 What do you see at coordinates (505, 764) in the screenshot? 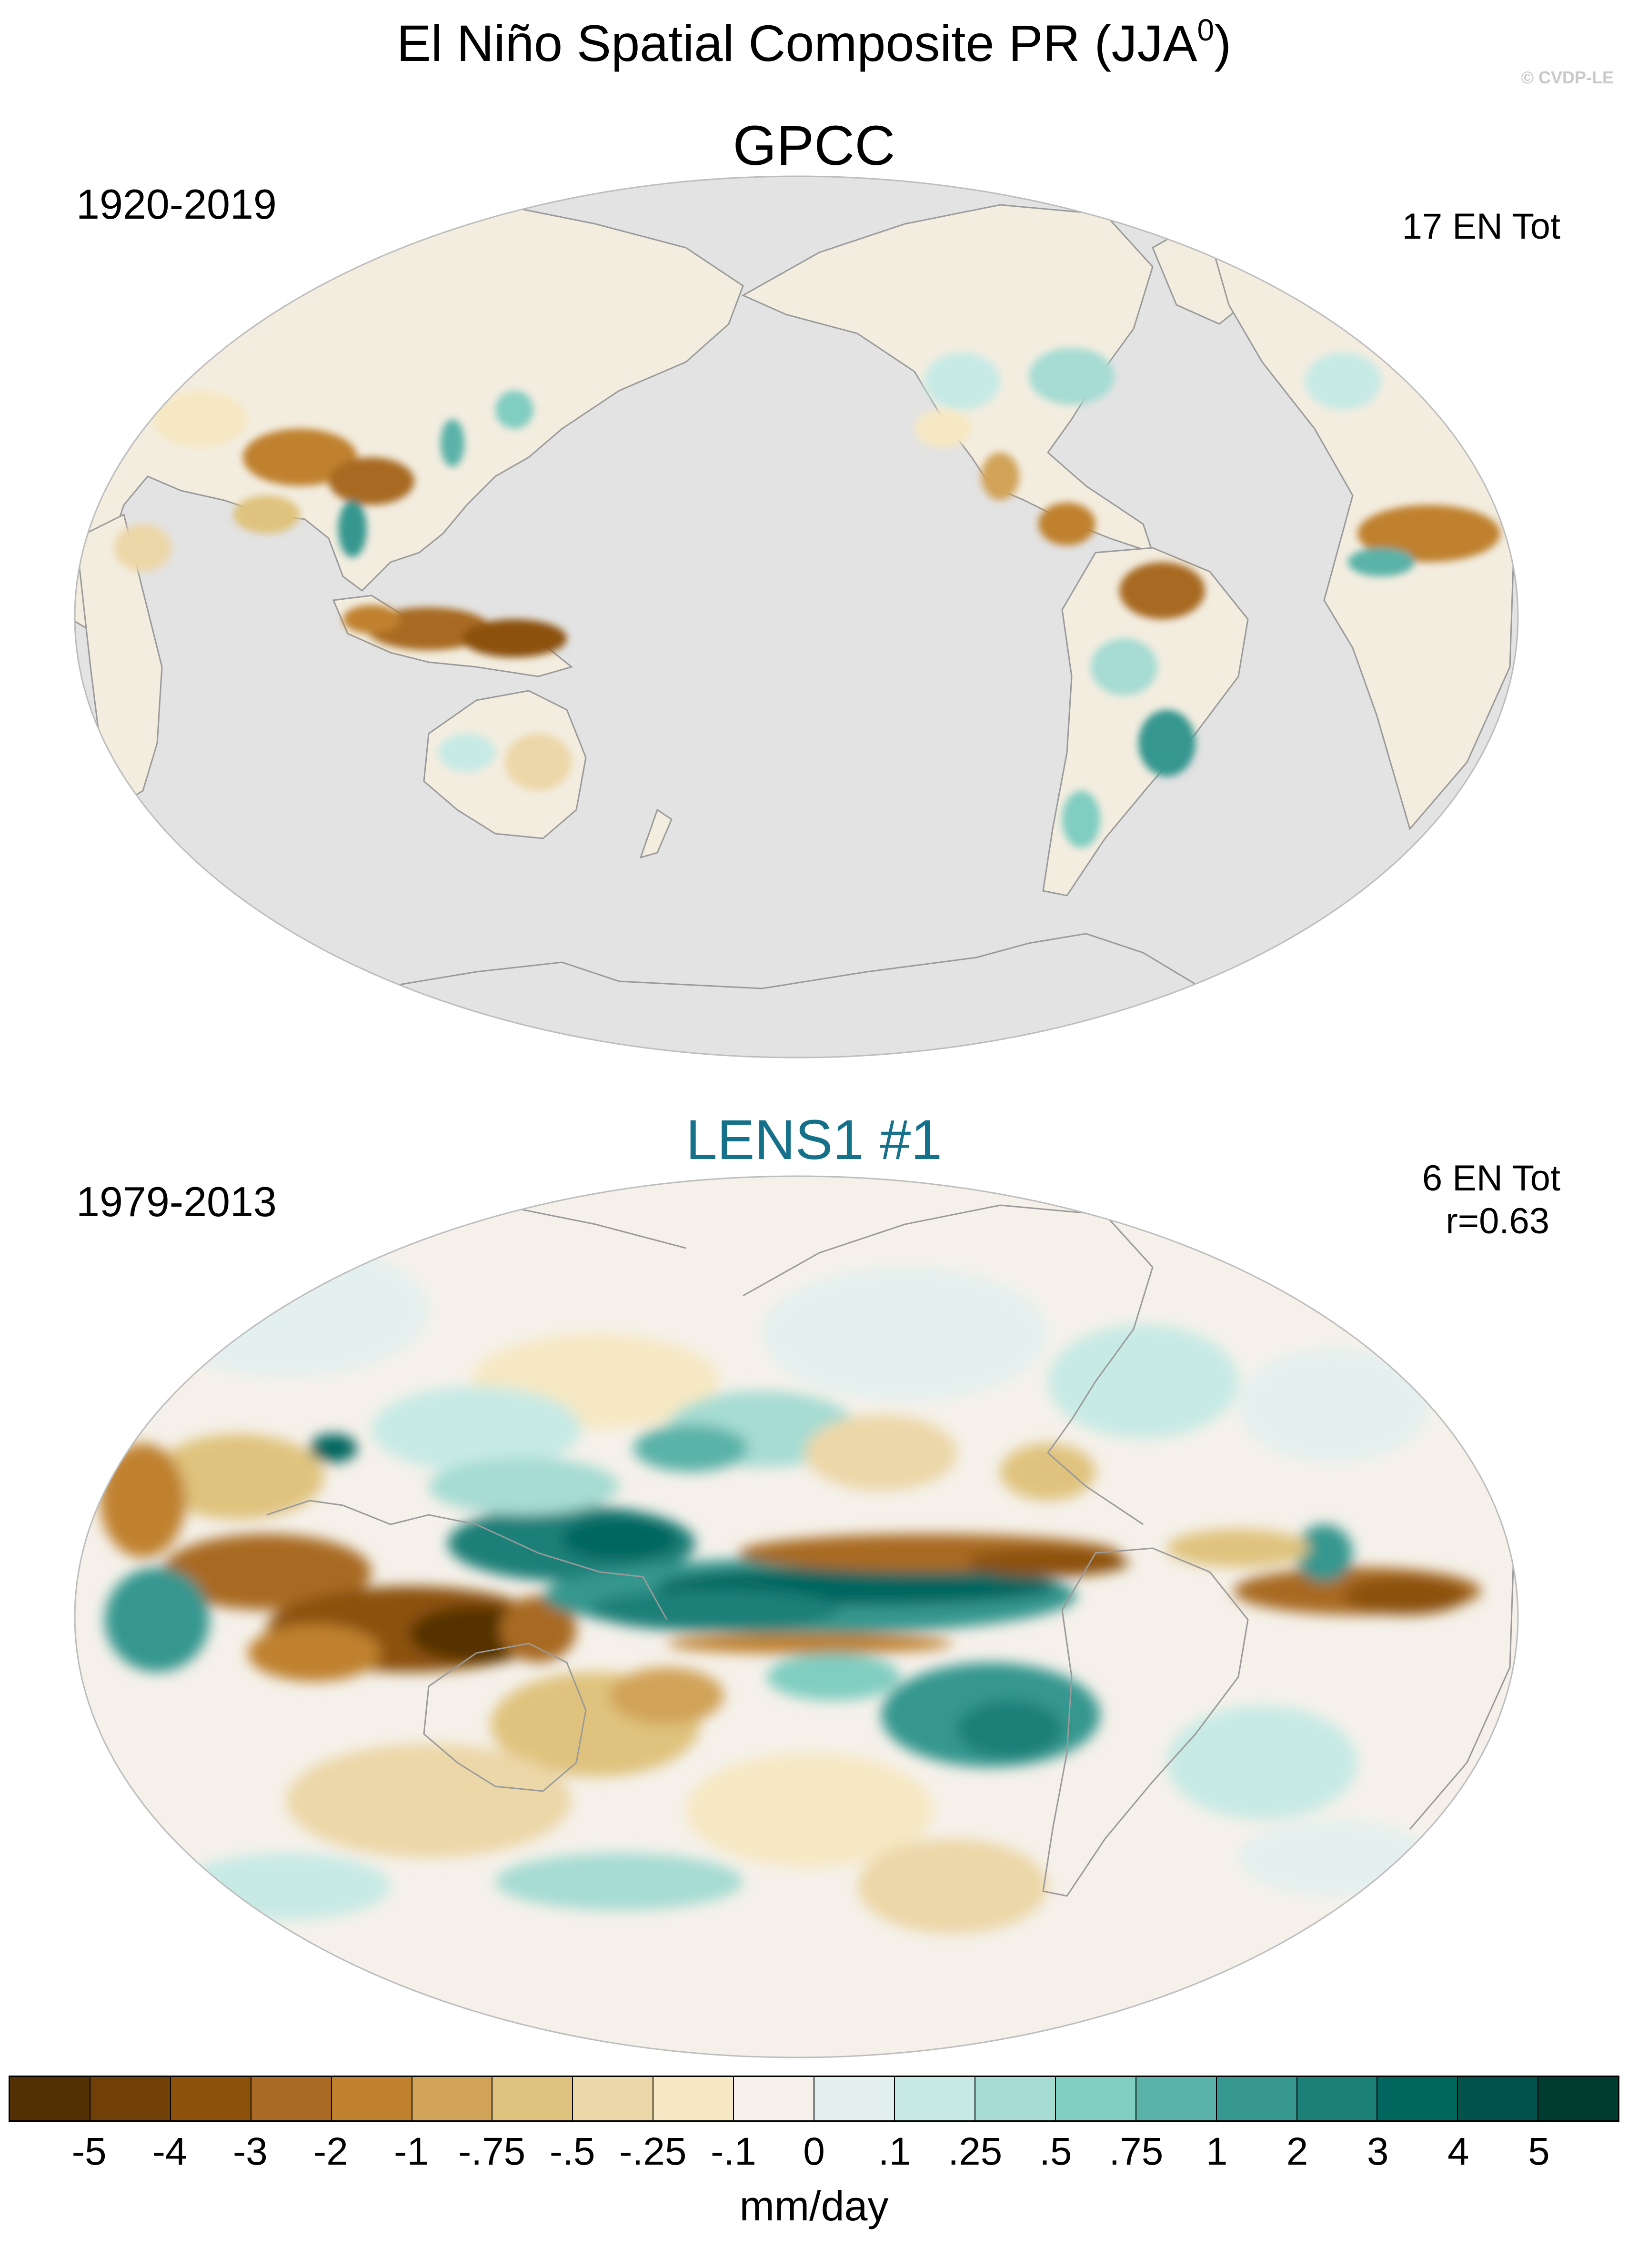
I see `land-australia` at bounding box center [505, 764].